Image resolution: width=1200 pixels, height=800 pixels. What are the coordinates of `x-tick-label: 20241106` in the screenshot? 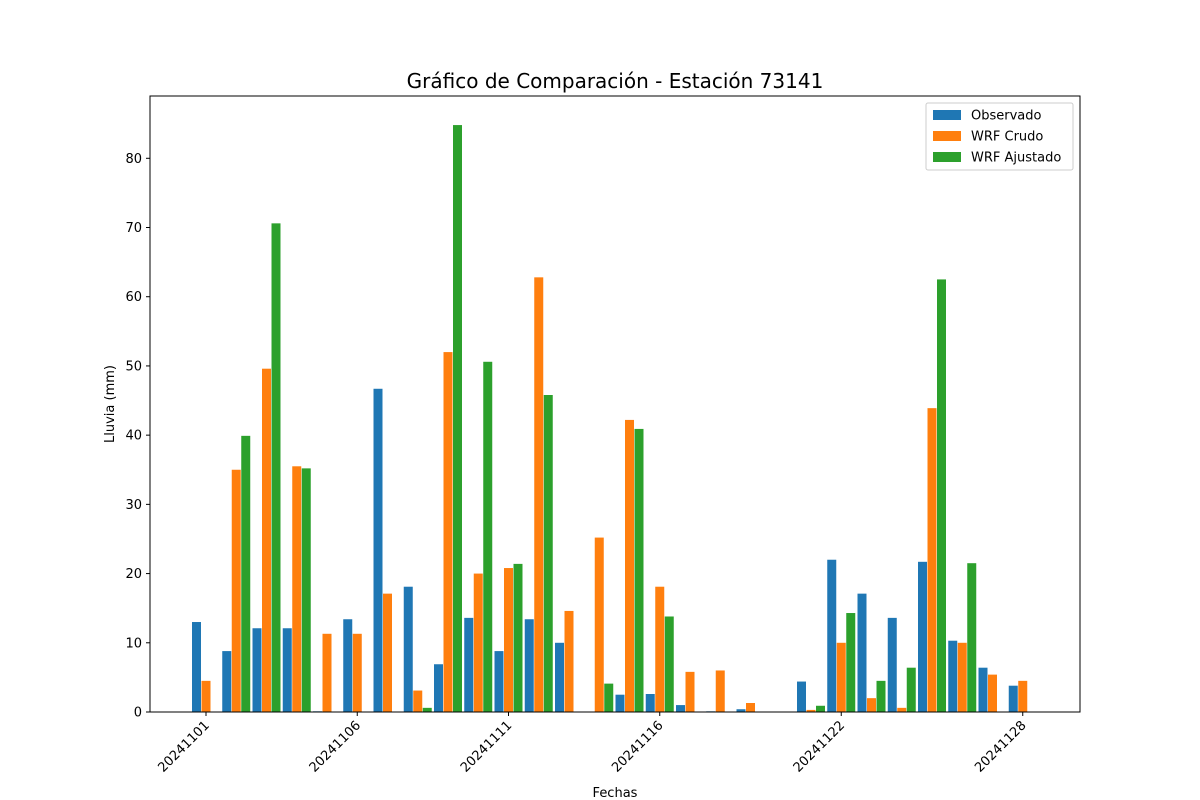 It's located at (335, 746).